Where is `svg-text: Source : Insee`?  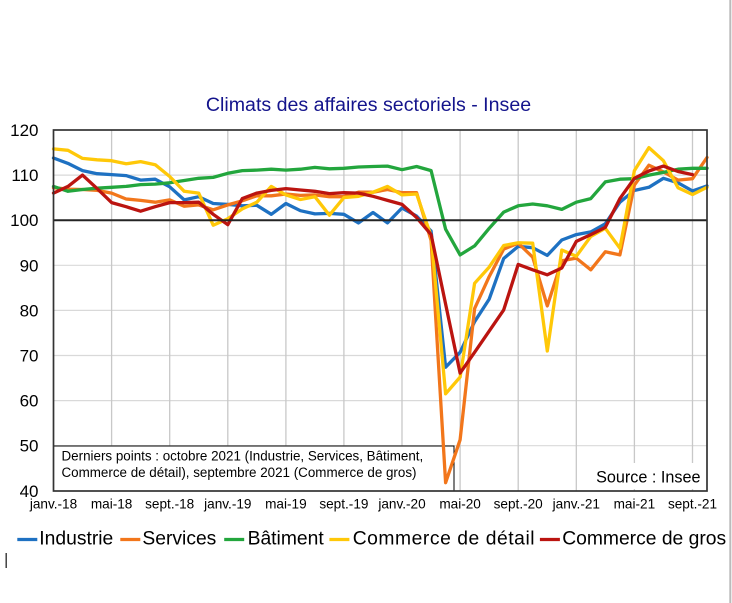
svg-text: Source : Insee is located at coordinates (648, 478).